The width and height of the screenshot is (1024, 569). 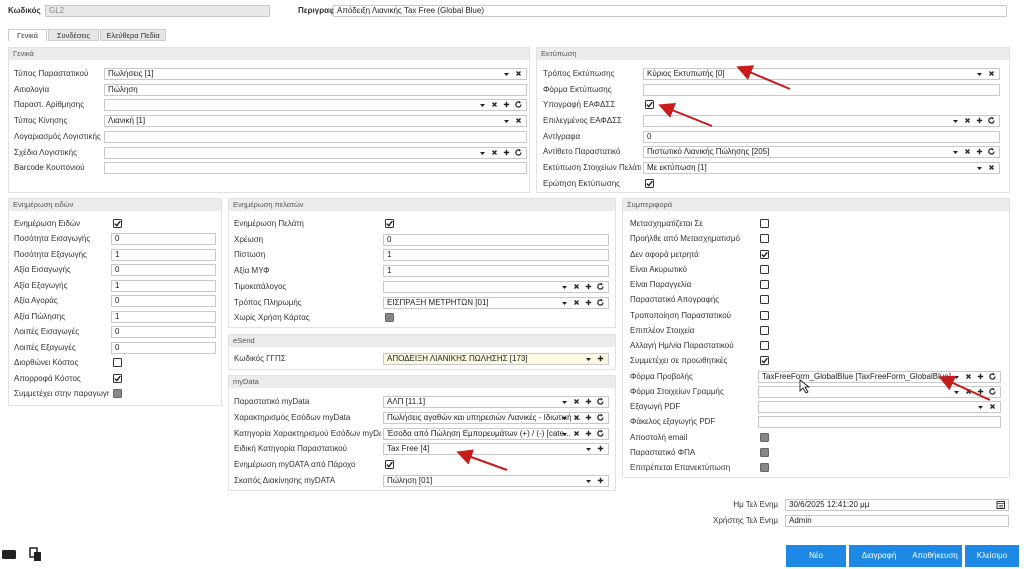 What do you see at coordinates (496, 402) in the screenshot?
I see `dropdown: ΑΛΠ [11.1]` at bounding box center [496, 402].